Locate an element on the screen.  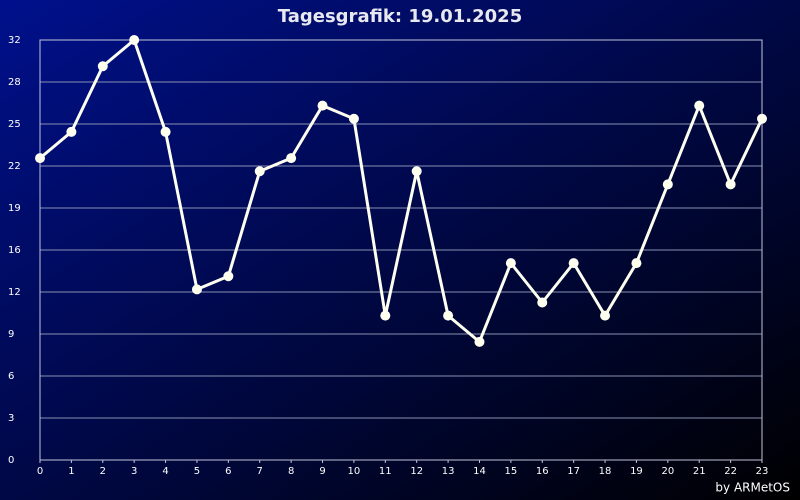
x-tick-label: 16 is located at coordinates (542, 471).